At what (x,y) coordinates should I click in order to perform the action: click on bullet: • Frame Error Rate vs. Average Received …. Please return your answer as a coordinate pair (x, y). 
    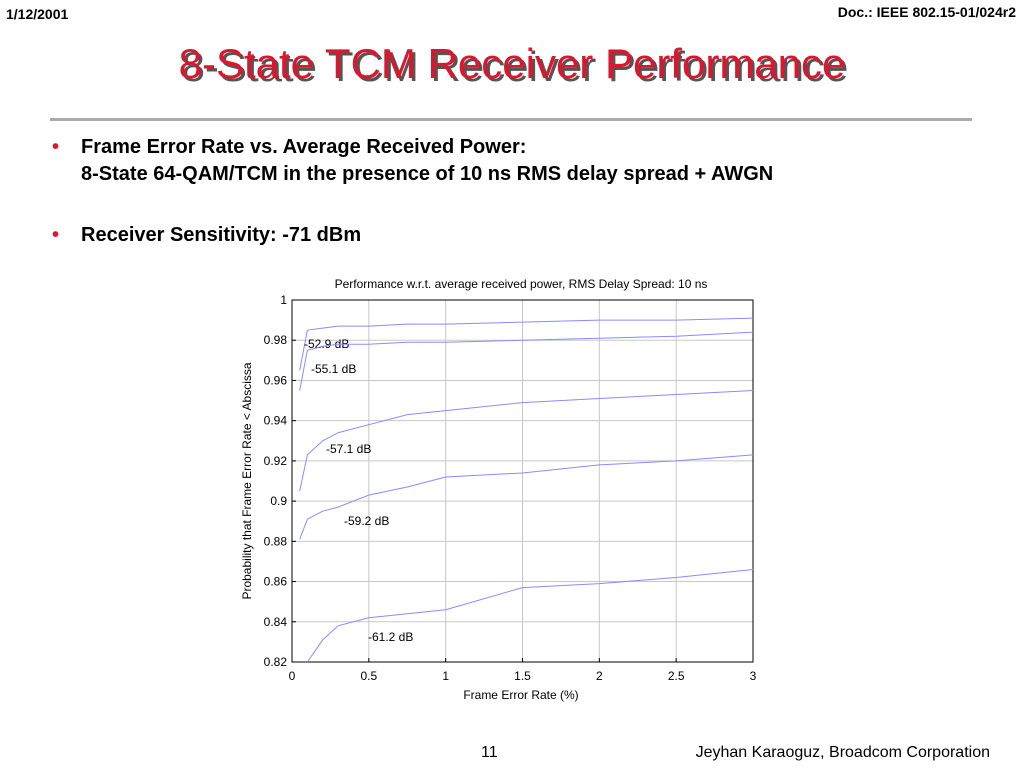
    Looking at the image, I should click on (412, 161).